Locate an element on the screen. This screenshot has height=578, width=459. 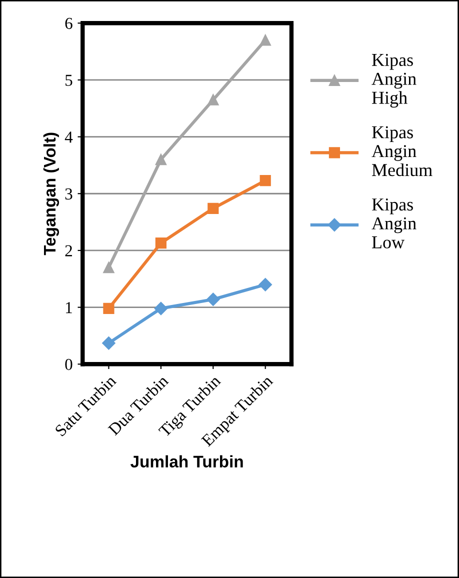
y-tick-label: 1 is located at coordinates (69, 308).